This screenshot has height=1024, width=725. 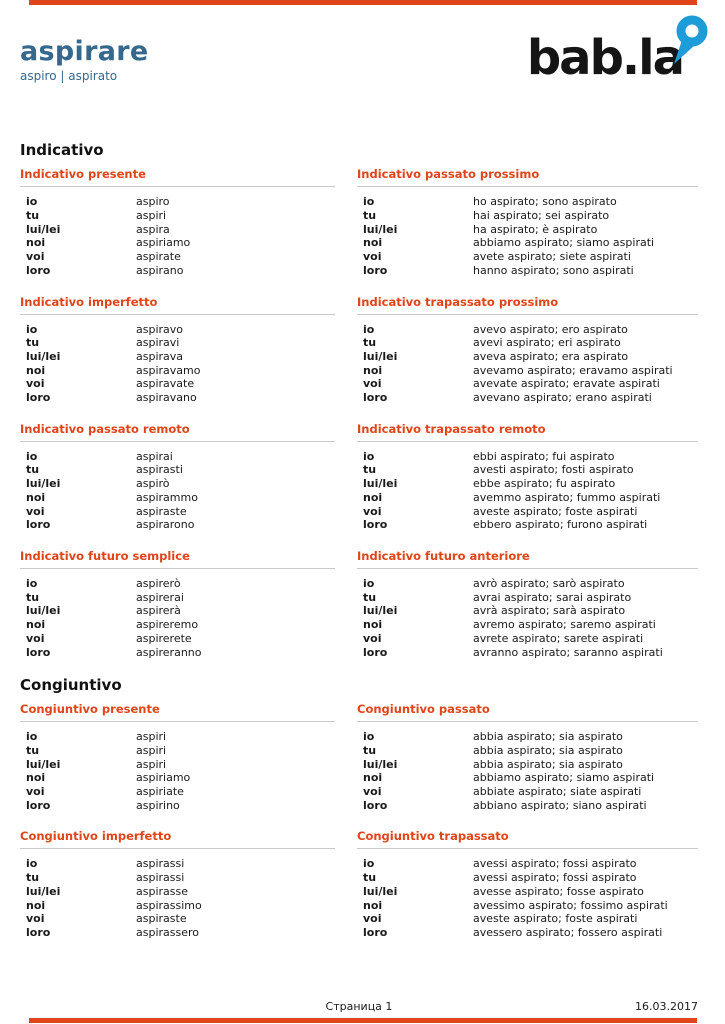 What do you see at coordinates (177, 343) in the screenshot?
I see `table-row: tu aspiravi` at bounding box center [177, 343].